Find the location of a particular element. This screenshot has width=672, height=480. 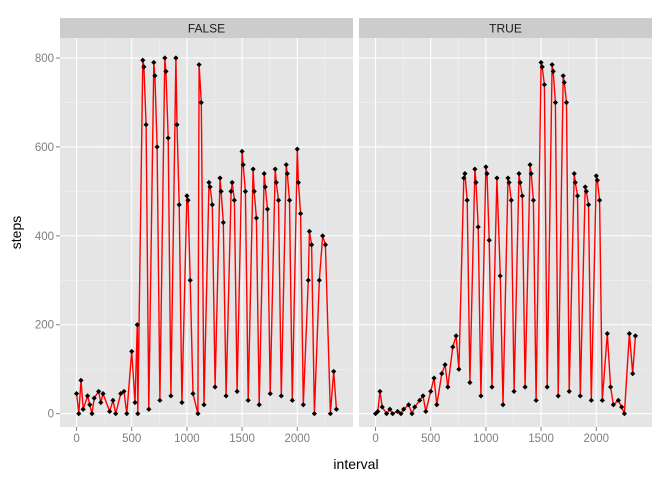

y-axis-title: steps is located at coordinates (16, 232).